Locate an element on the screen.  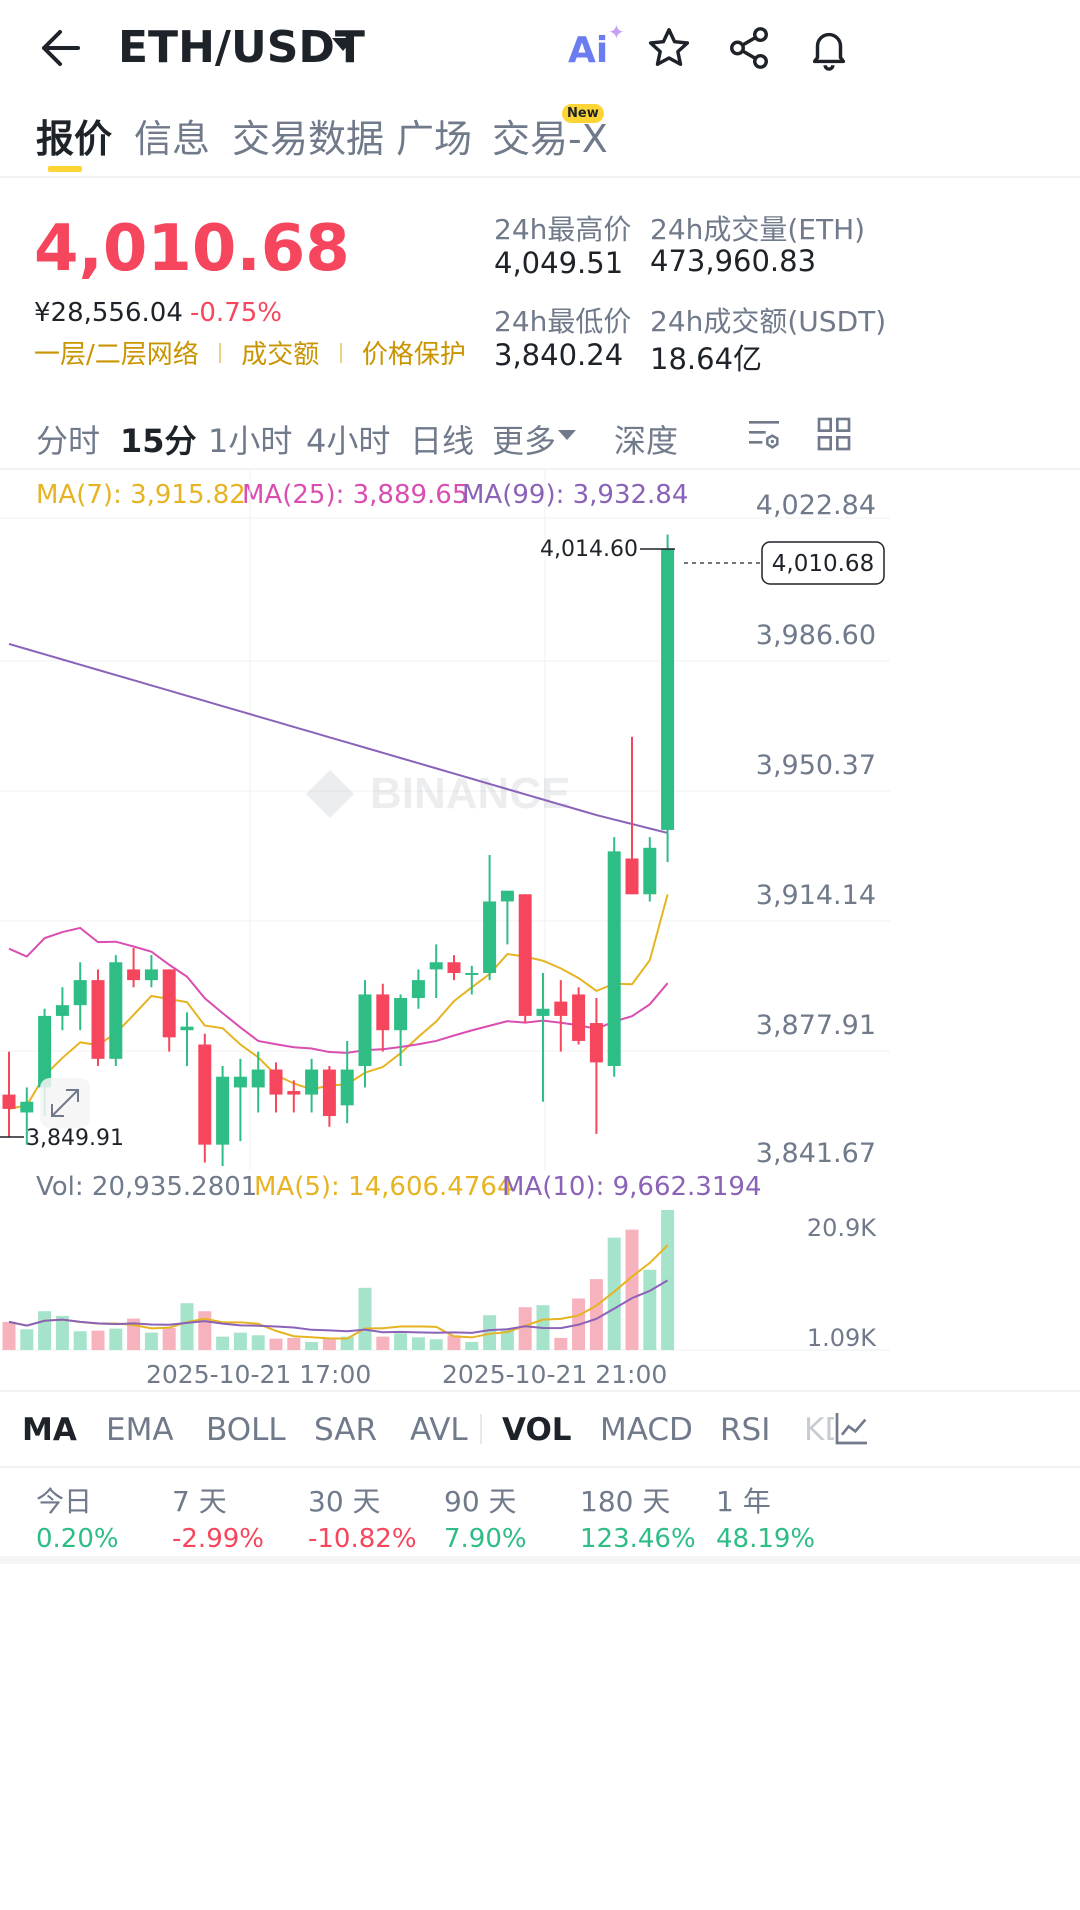
tf-time: 分时 is located at coordinates (68, 441).